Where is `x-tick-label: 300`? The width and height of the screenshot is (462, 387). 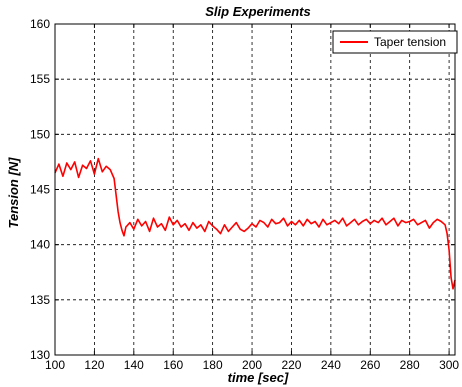
x-tick-label: 300 is located at coordinates (449, 365).